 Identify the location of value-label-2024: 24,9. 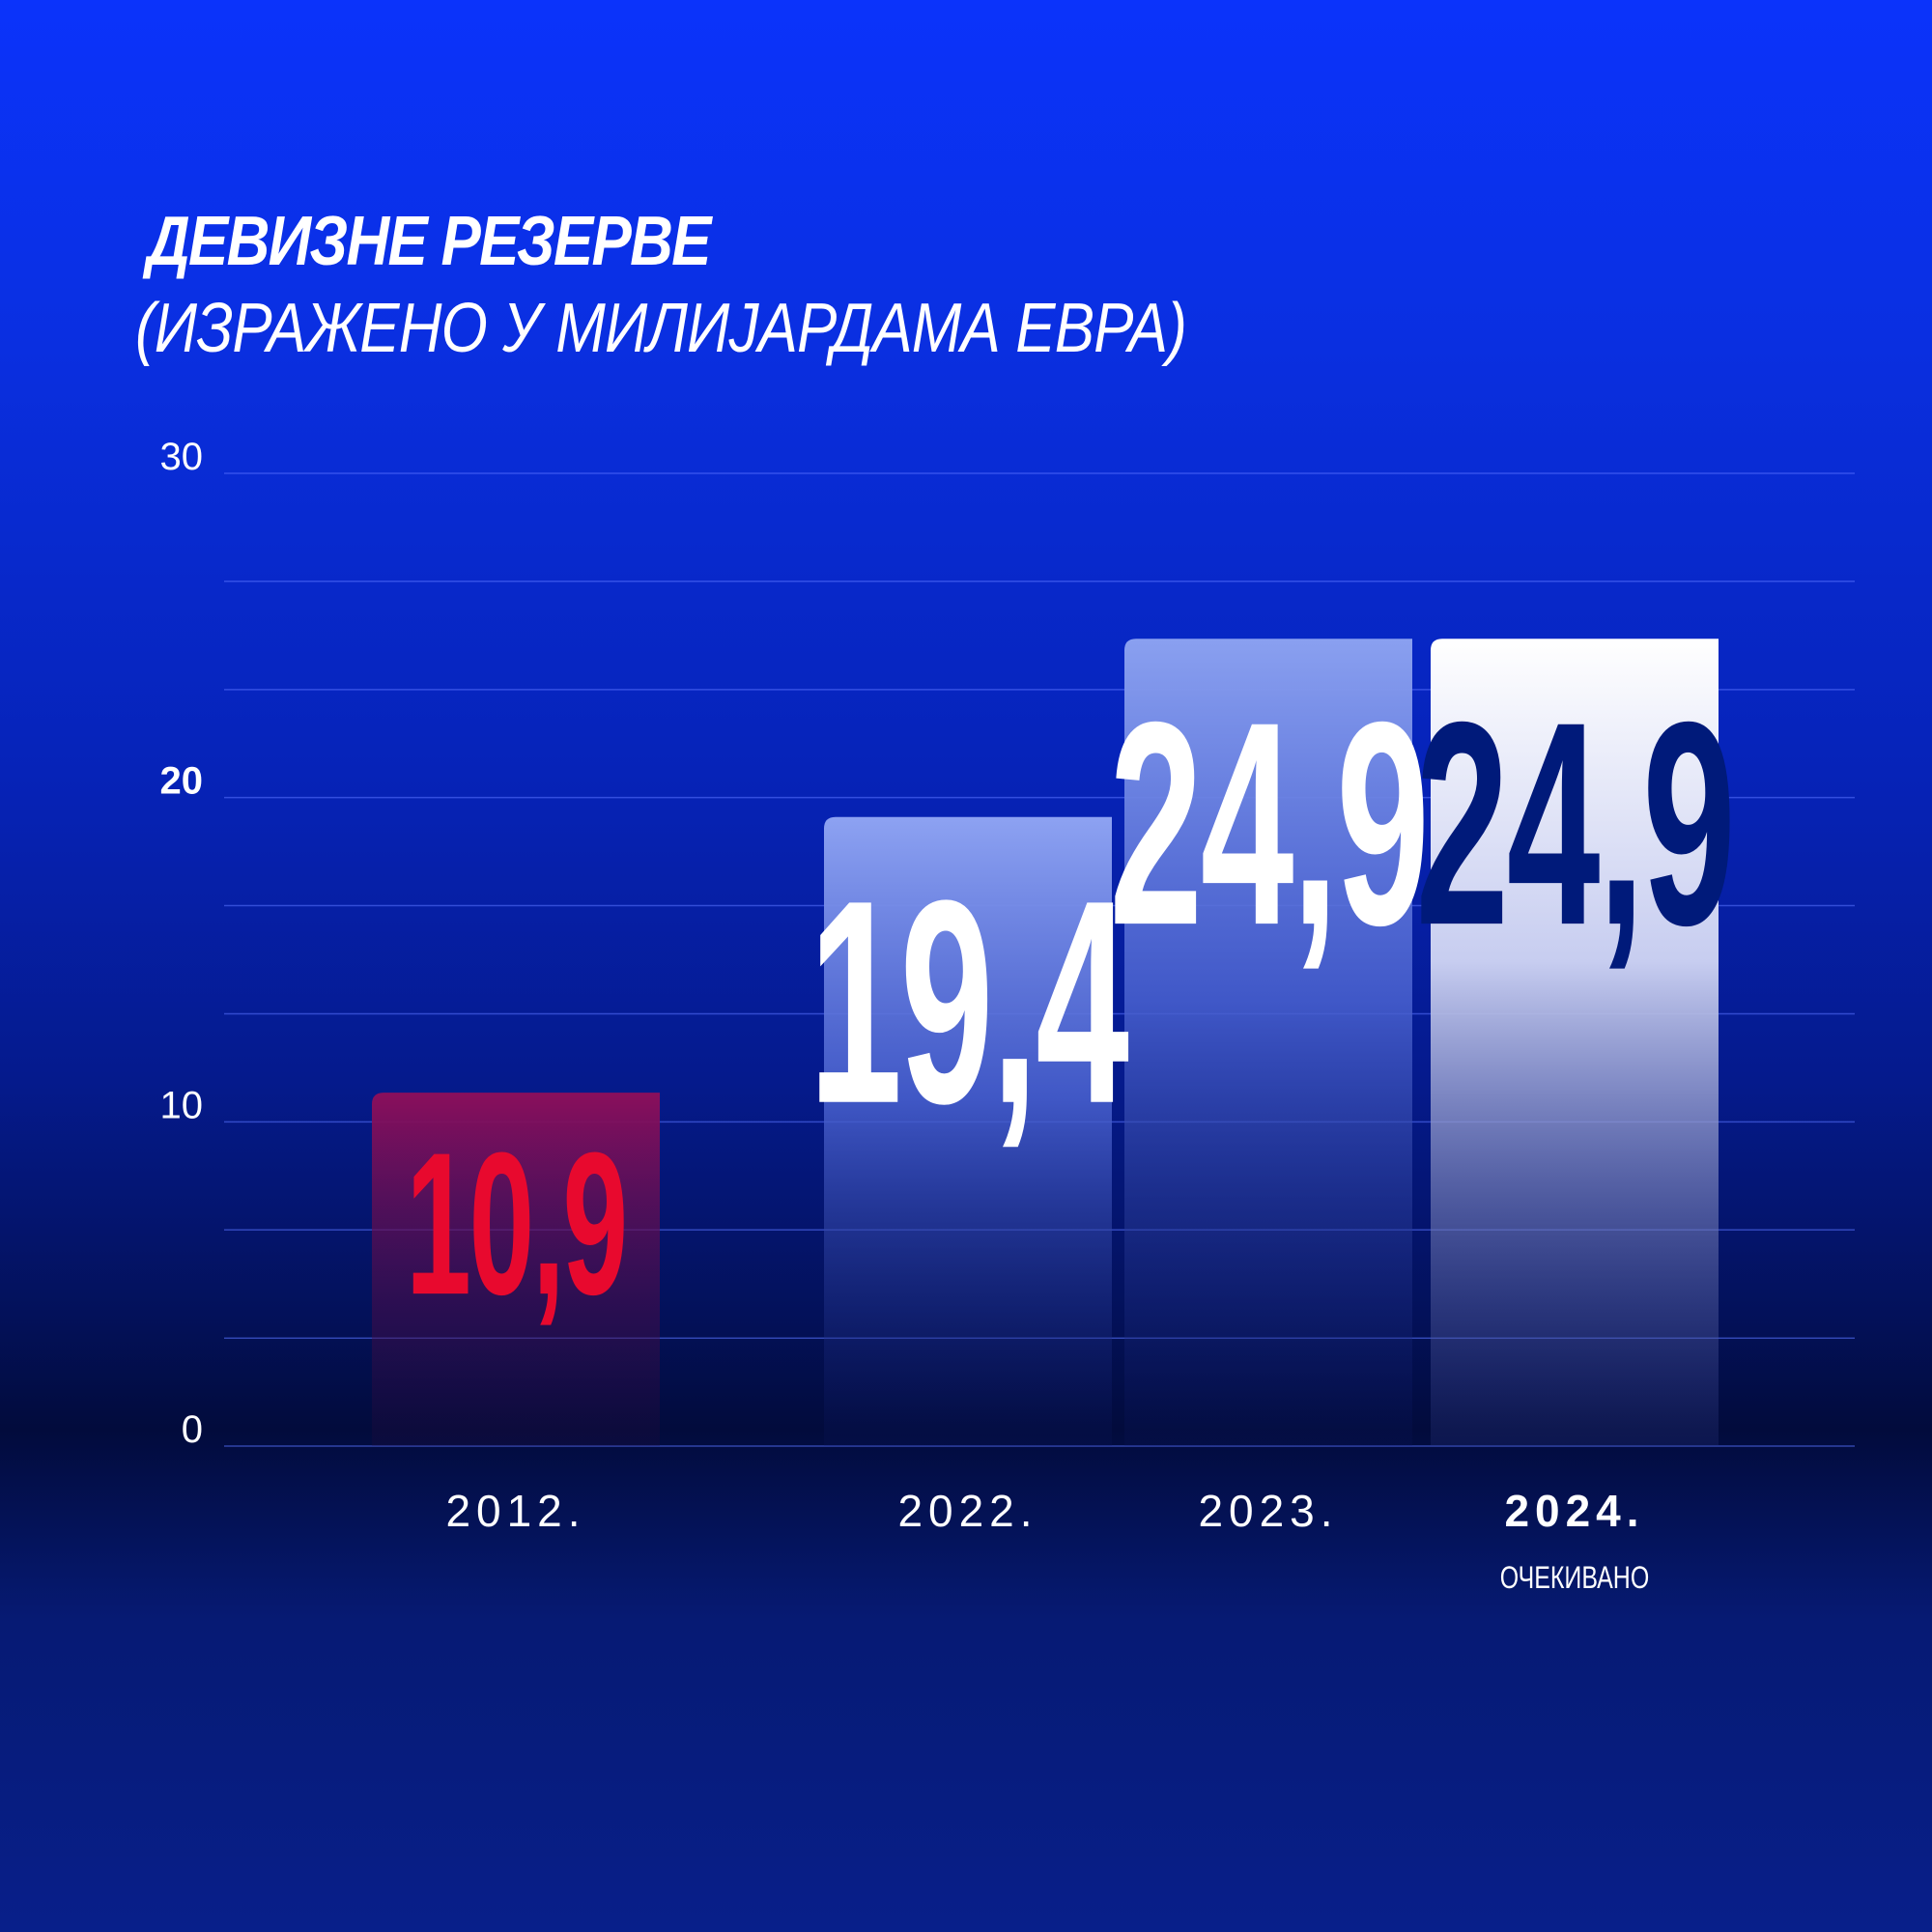
(1574, 823).